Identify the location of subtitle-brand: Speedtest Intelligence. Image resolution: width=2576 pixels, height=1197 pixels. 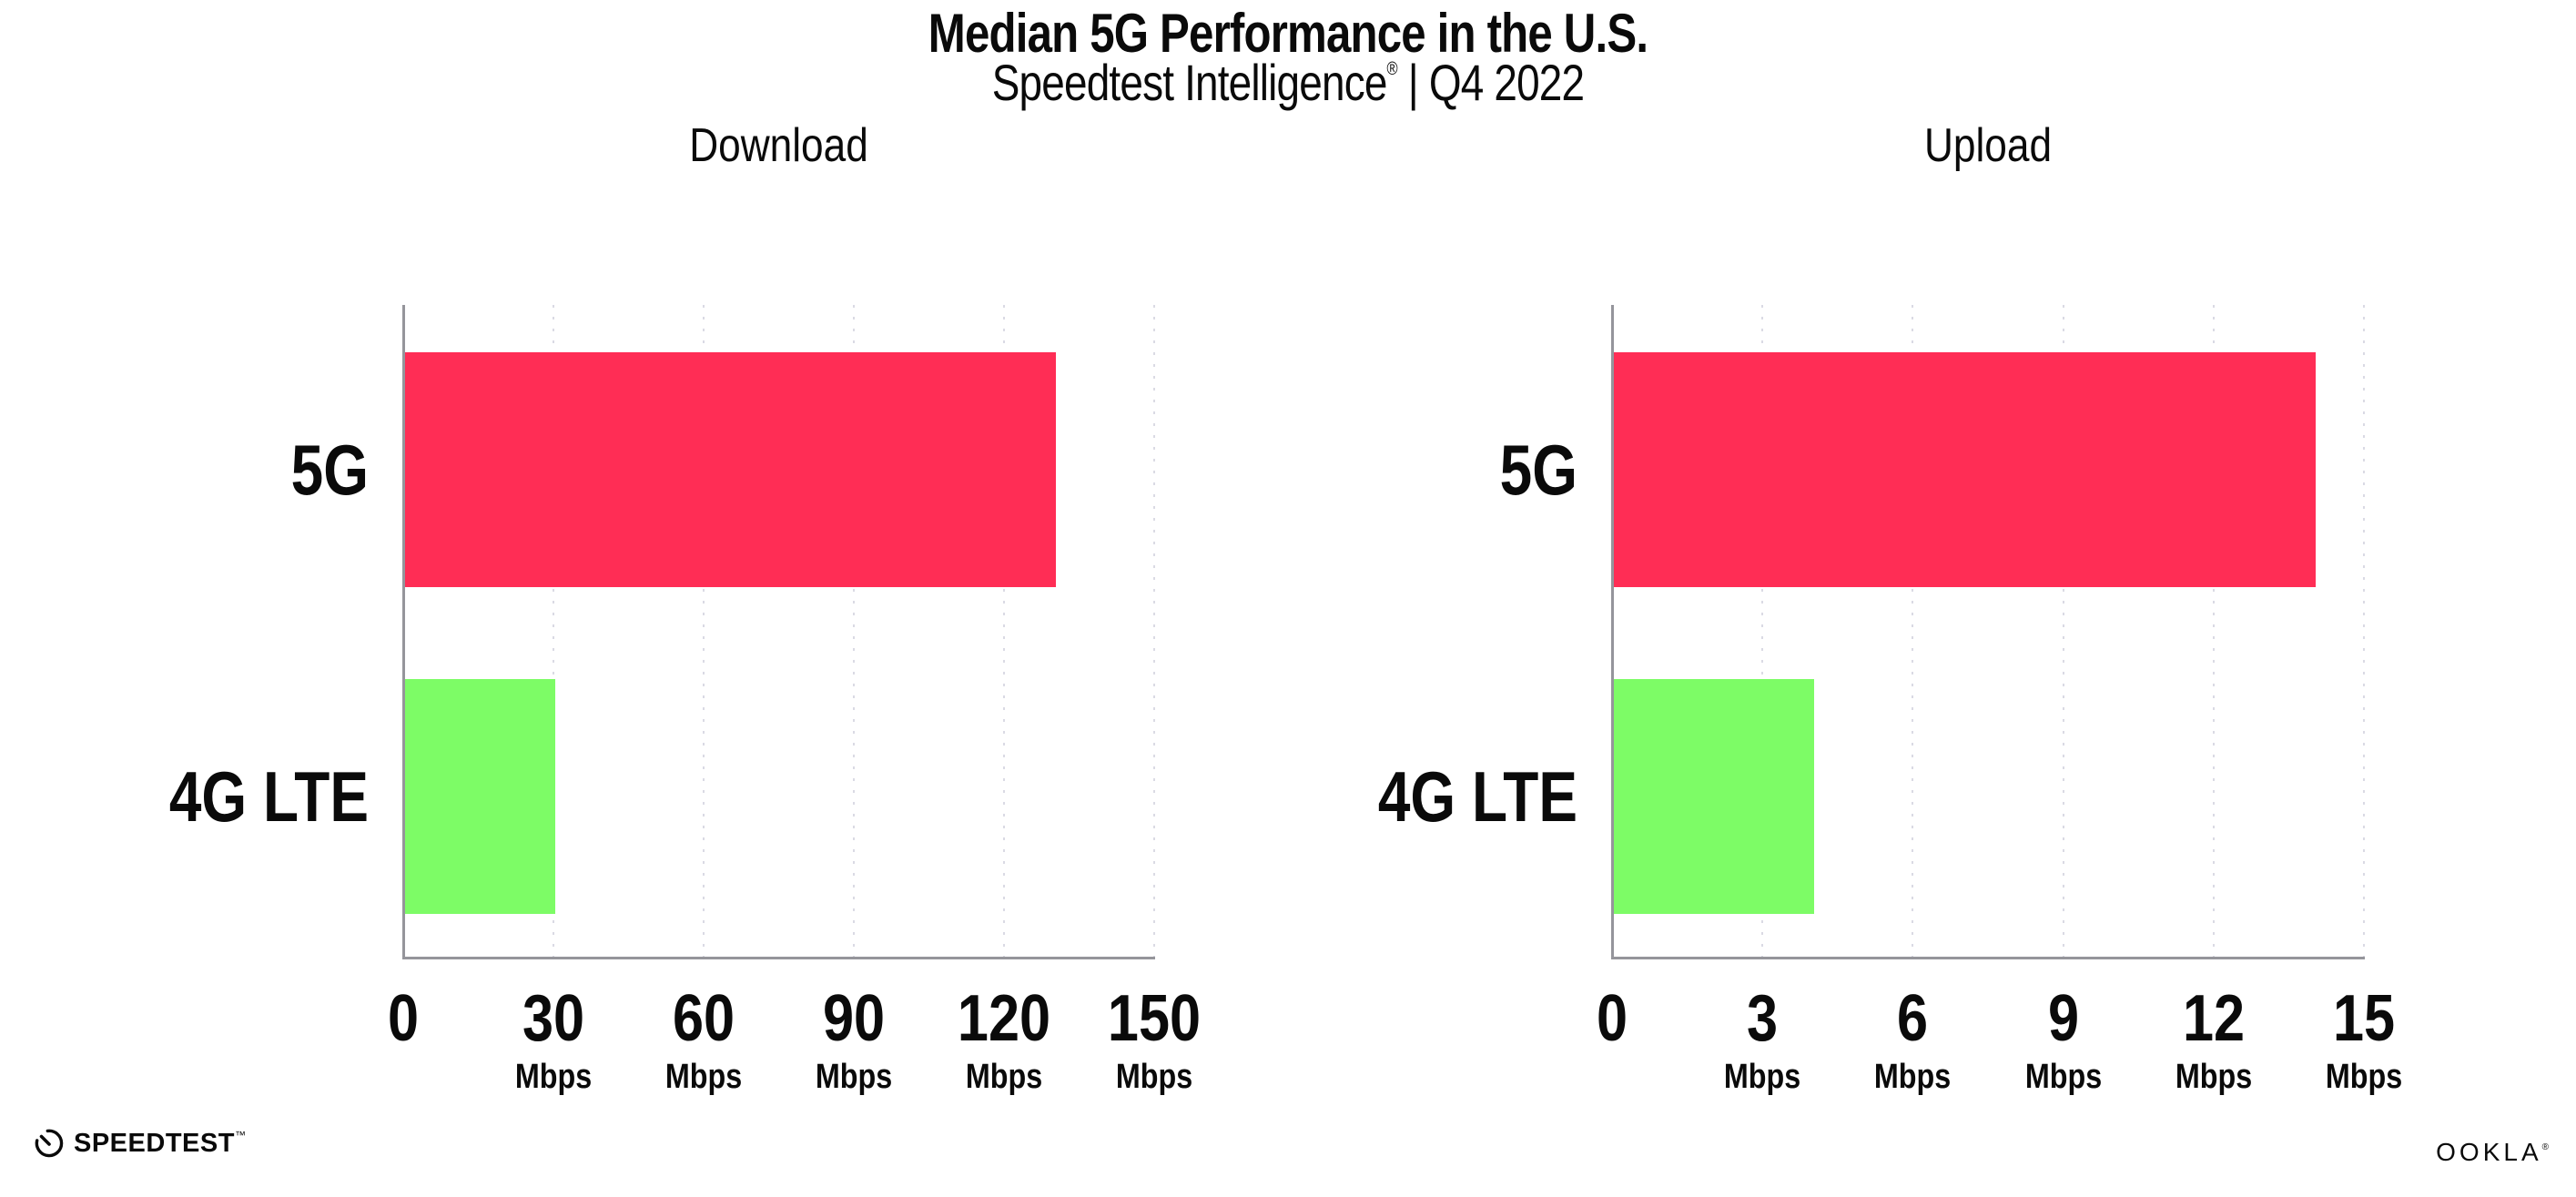
(1189, 83).